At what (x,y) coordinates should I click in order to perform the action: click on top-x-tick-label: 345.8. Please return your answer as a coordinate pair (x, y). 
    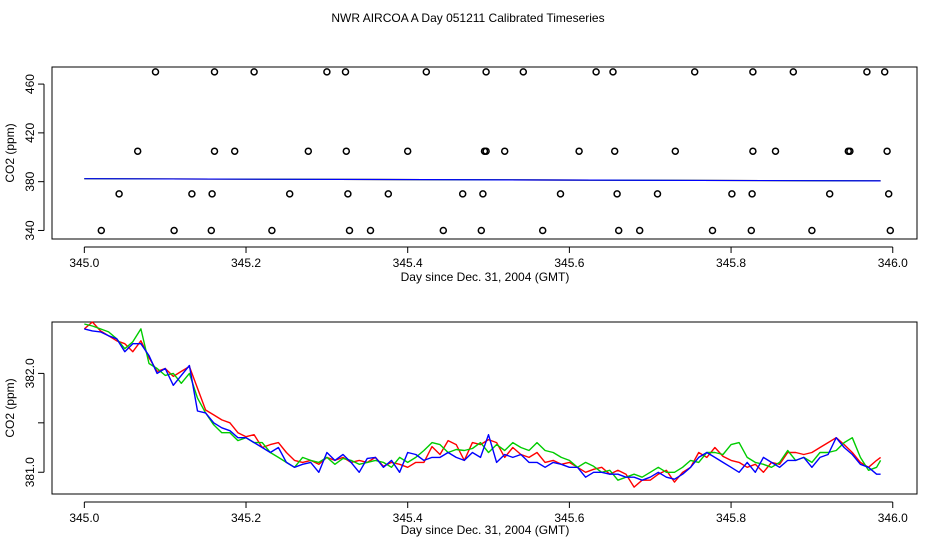
    Looking at the image, I should click on (731, 263).